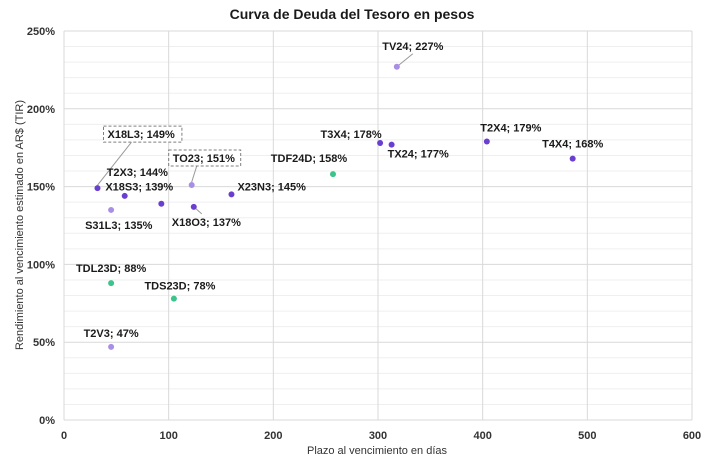  What do you see at coordinates (41, 110) in the screenshot?
I see `y-tick-label: 200%` at bounding box center [41, 110].